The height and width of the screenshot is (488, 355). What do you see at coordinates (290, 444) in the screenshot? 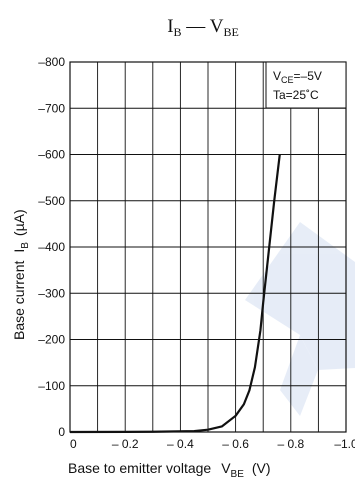
I see `x-tick-label: – 0.8` at bounding box center [290, 444].